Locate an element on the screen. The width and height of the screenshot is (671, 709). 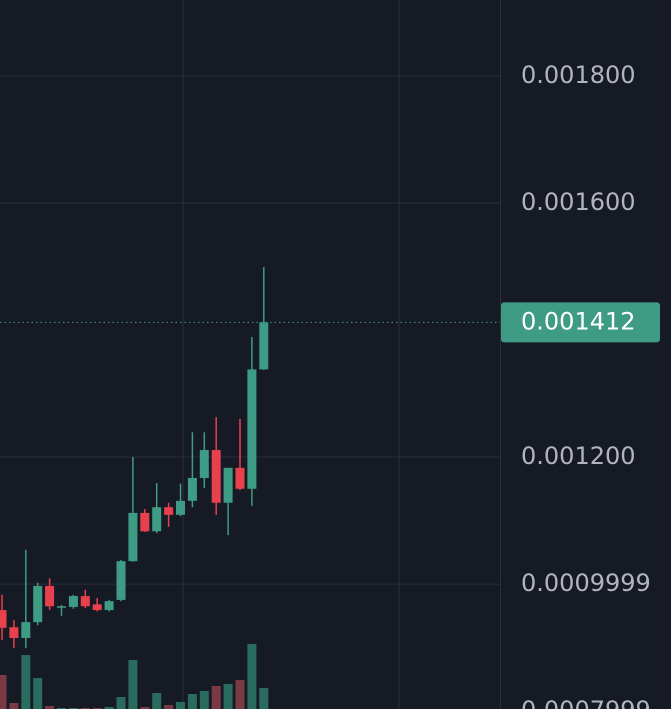
last-price-label: 0.001412 is located at coordinates (578, 321).